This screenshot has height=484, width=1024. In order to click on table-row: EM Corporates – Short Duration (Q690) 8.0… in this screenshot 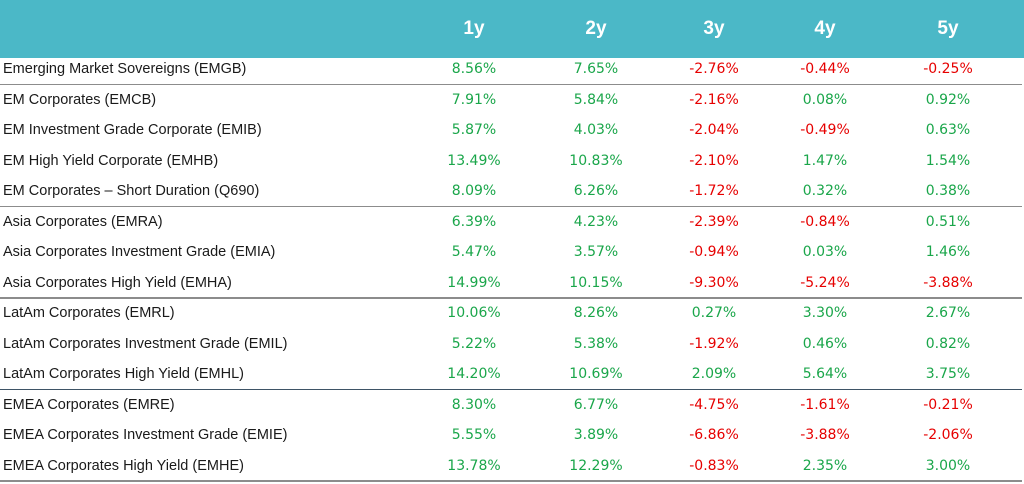, I will do `click(512, 191)`.